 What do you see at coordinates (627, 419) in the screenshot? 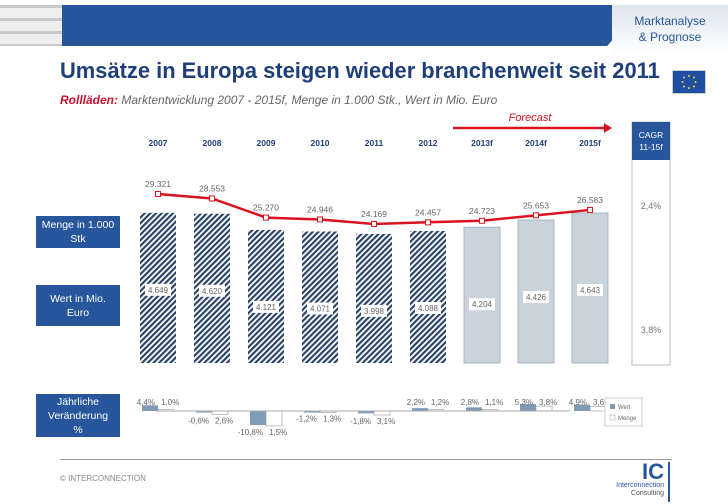
I see `legend-menge: Menge` at bounding box center [627, 419].